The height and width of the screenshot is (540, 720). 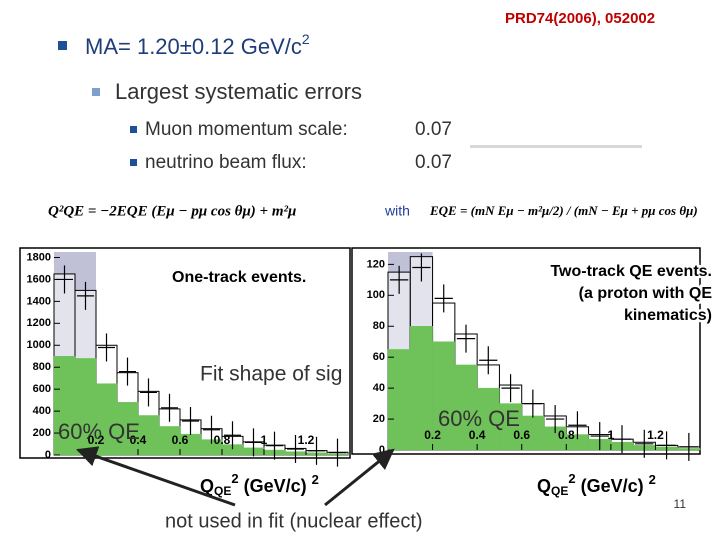 I want to click on error-label: neutrino beam flux:, so click(x=226, y=162).